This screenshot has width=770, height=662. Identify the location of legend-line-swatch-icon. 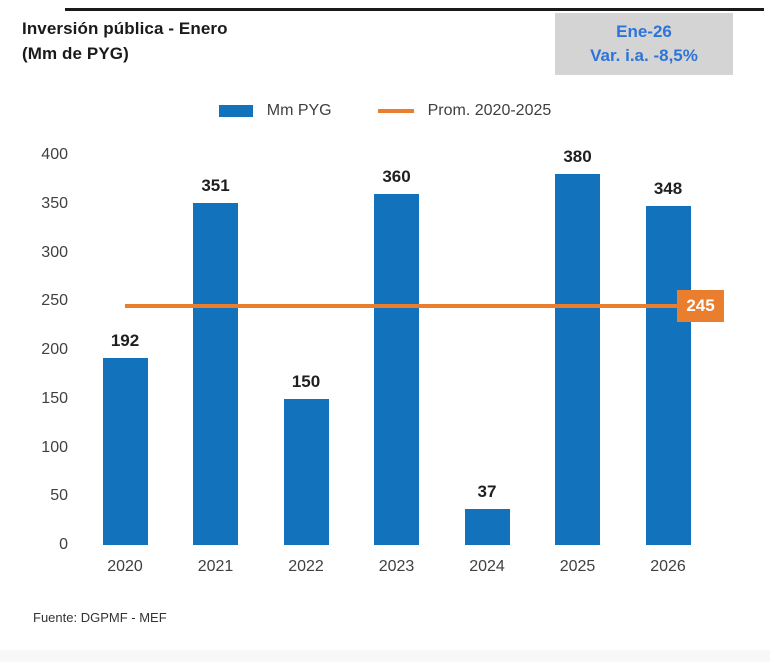
(395, 111).